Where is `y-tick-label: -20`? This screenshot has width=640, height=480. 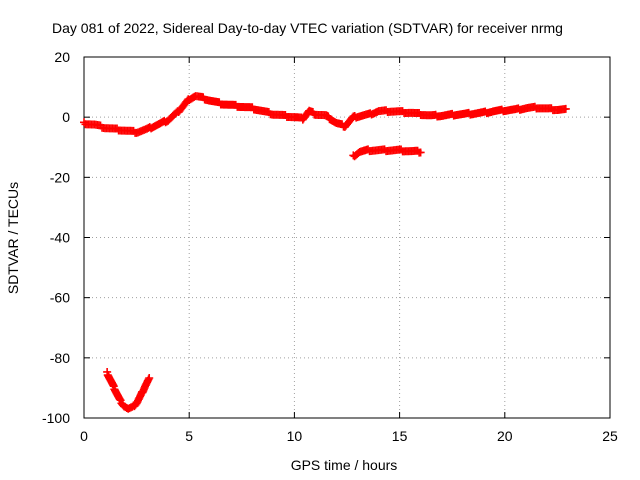 y-tick-label: -20 is located at coordinates (60, 177).